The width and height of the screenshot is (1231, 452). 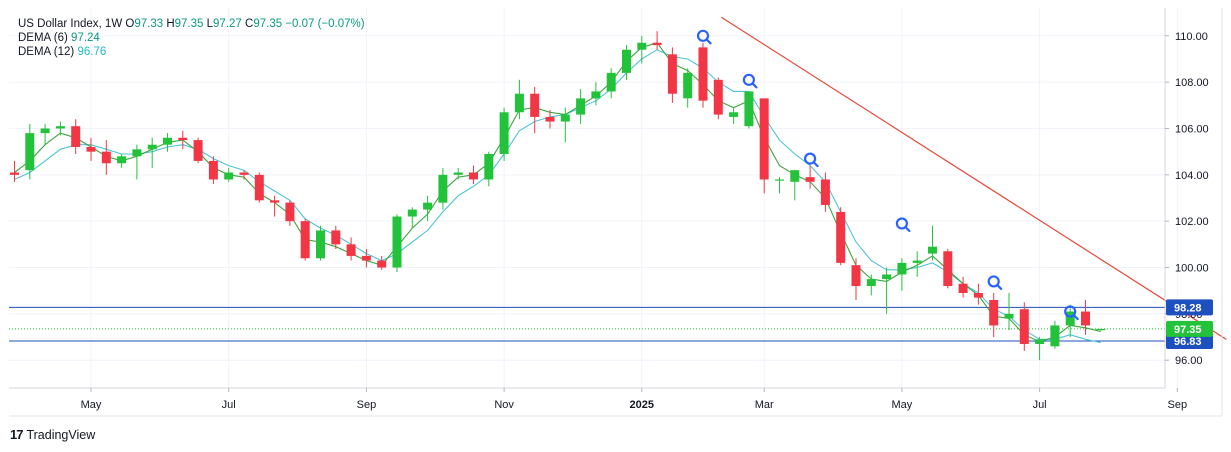 What do you see at coordinates (325, 24) in the screenshot?
I see `change-value: −0.07 (−0.07%)` at bounding box center [325, 24].